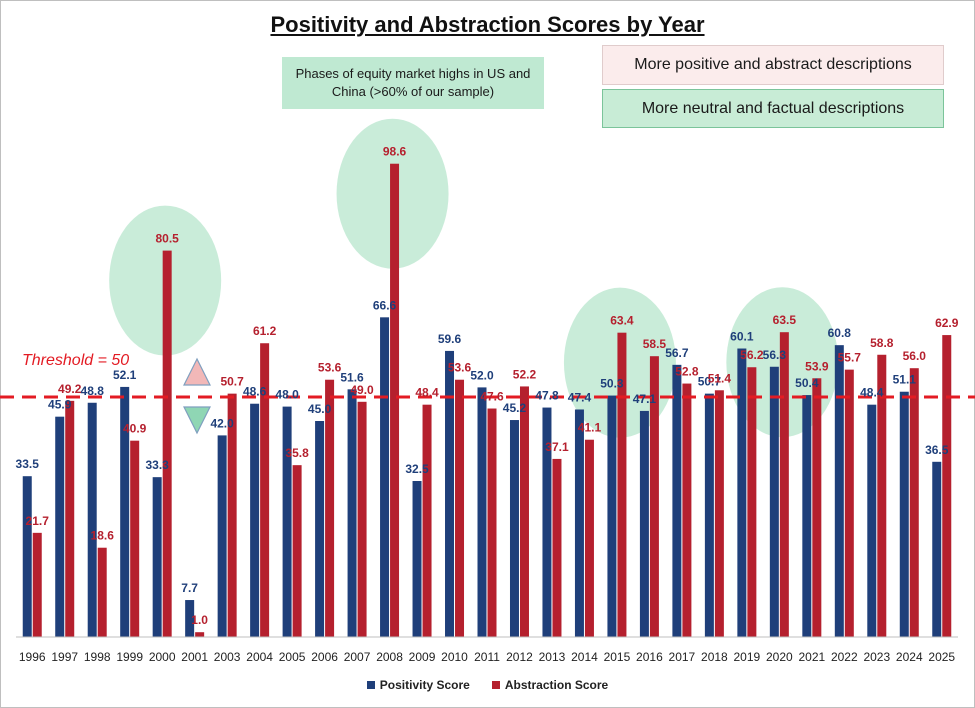 The image size is (975, 708). I want to click on data-label-abstraction-2020: 63.5, so click(785, 320).